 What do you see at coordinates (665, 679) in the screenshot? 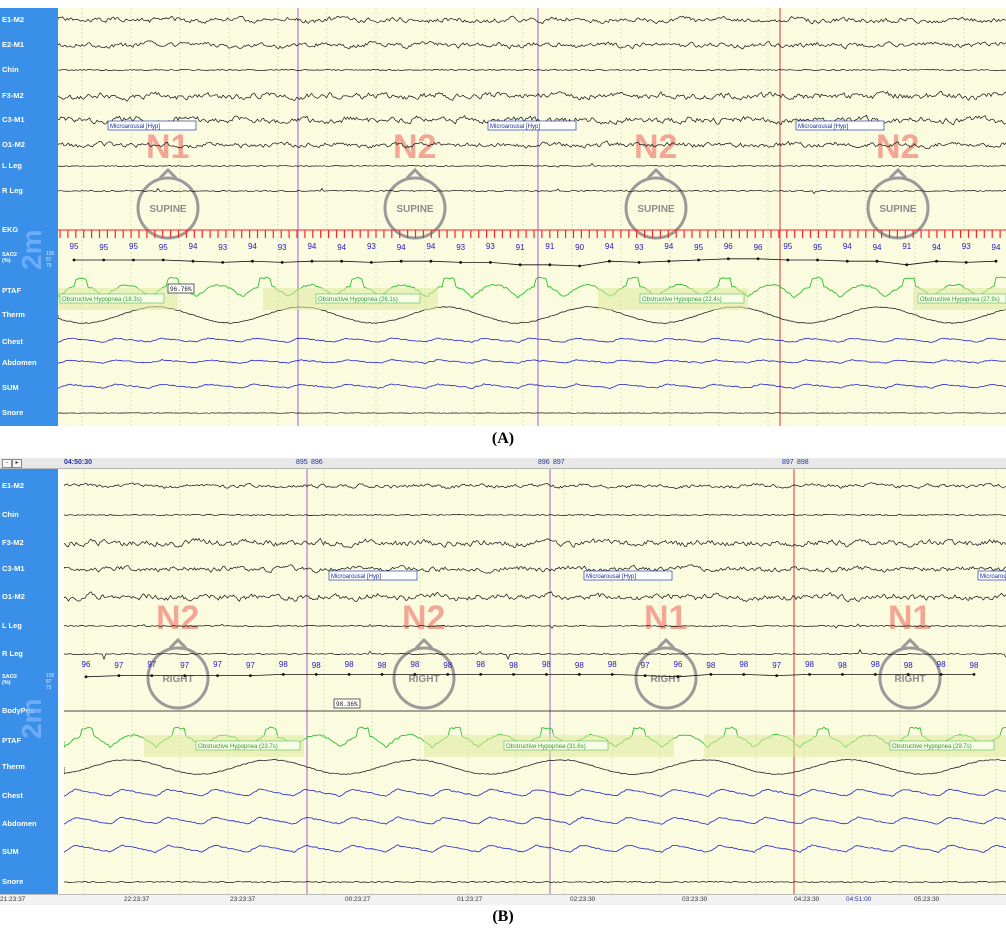
I see `body-position-label: RIGHT` at bounding box center [665, 679].